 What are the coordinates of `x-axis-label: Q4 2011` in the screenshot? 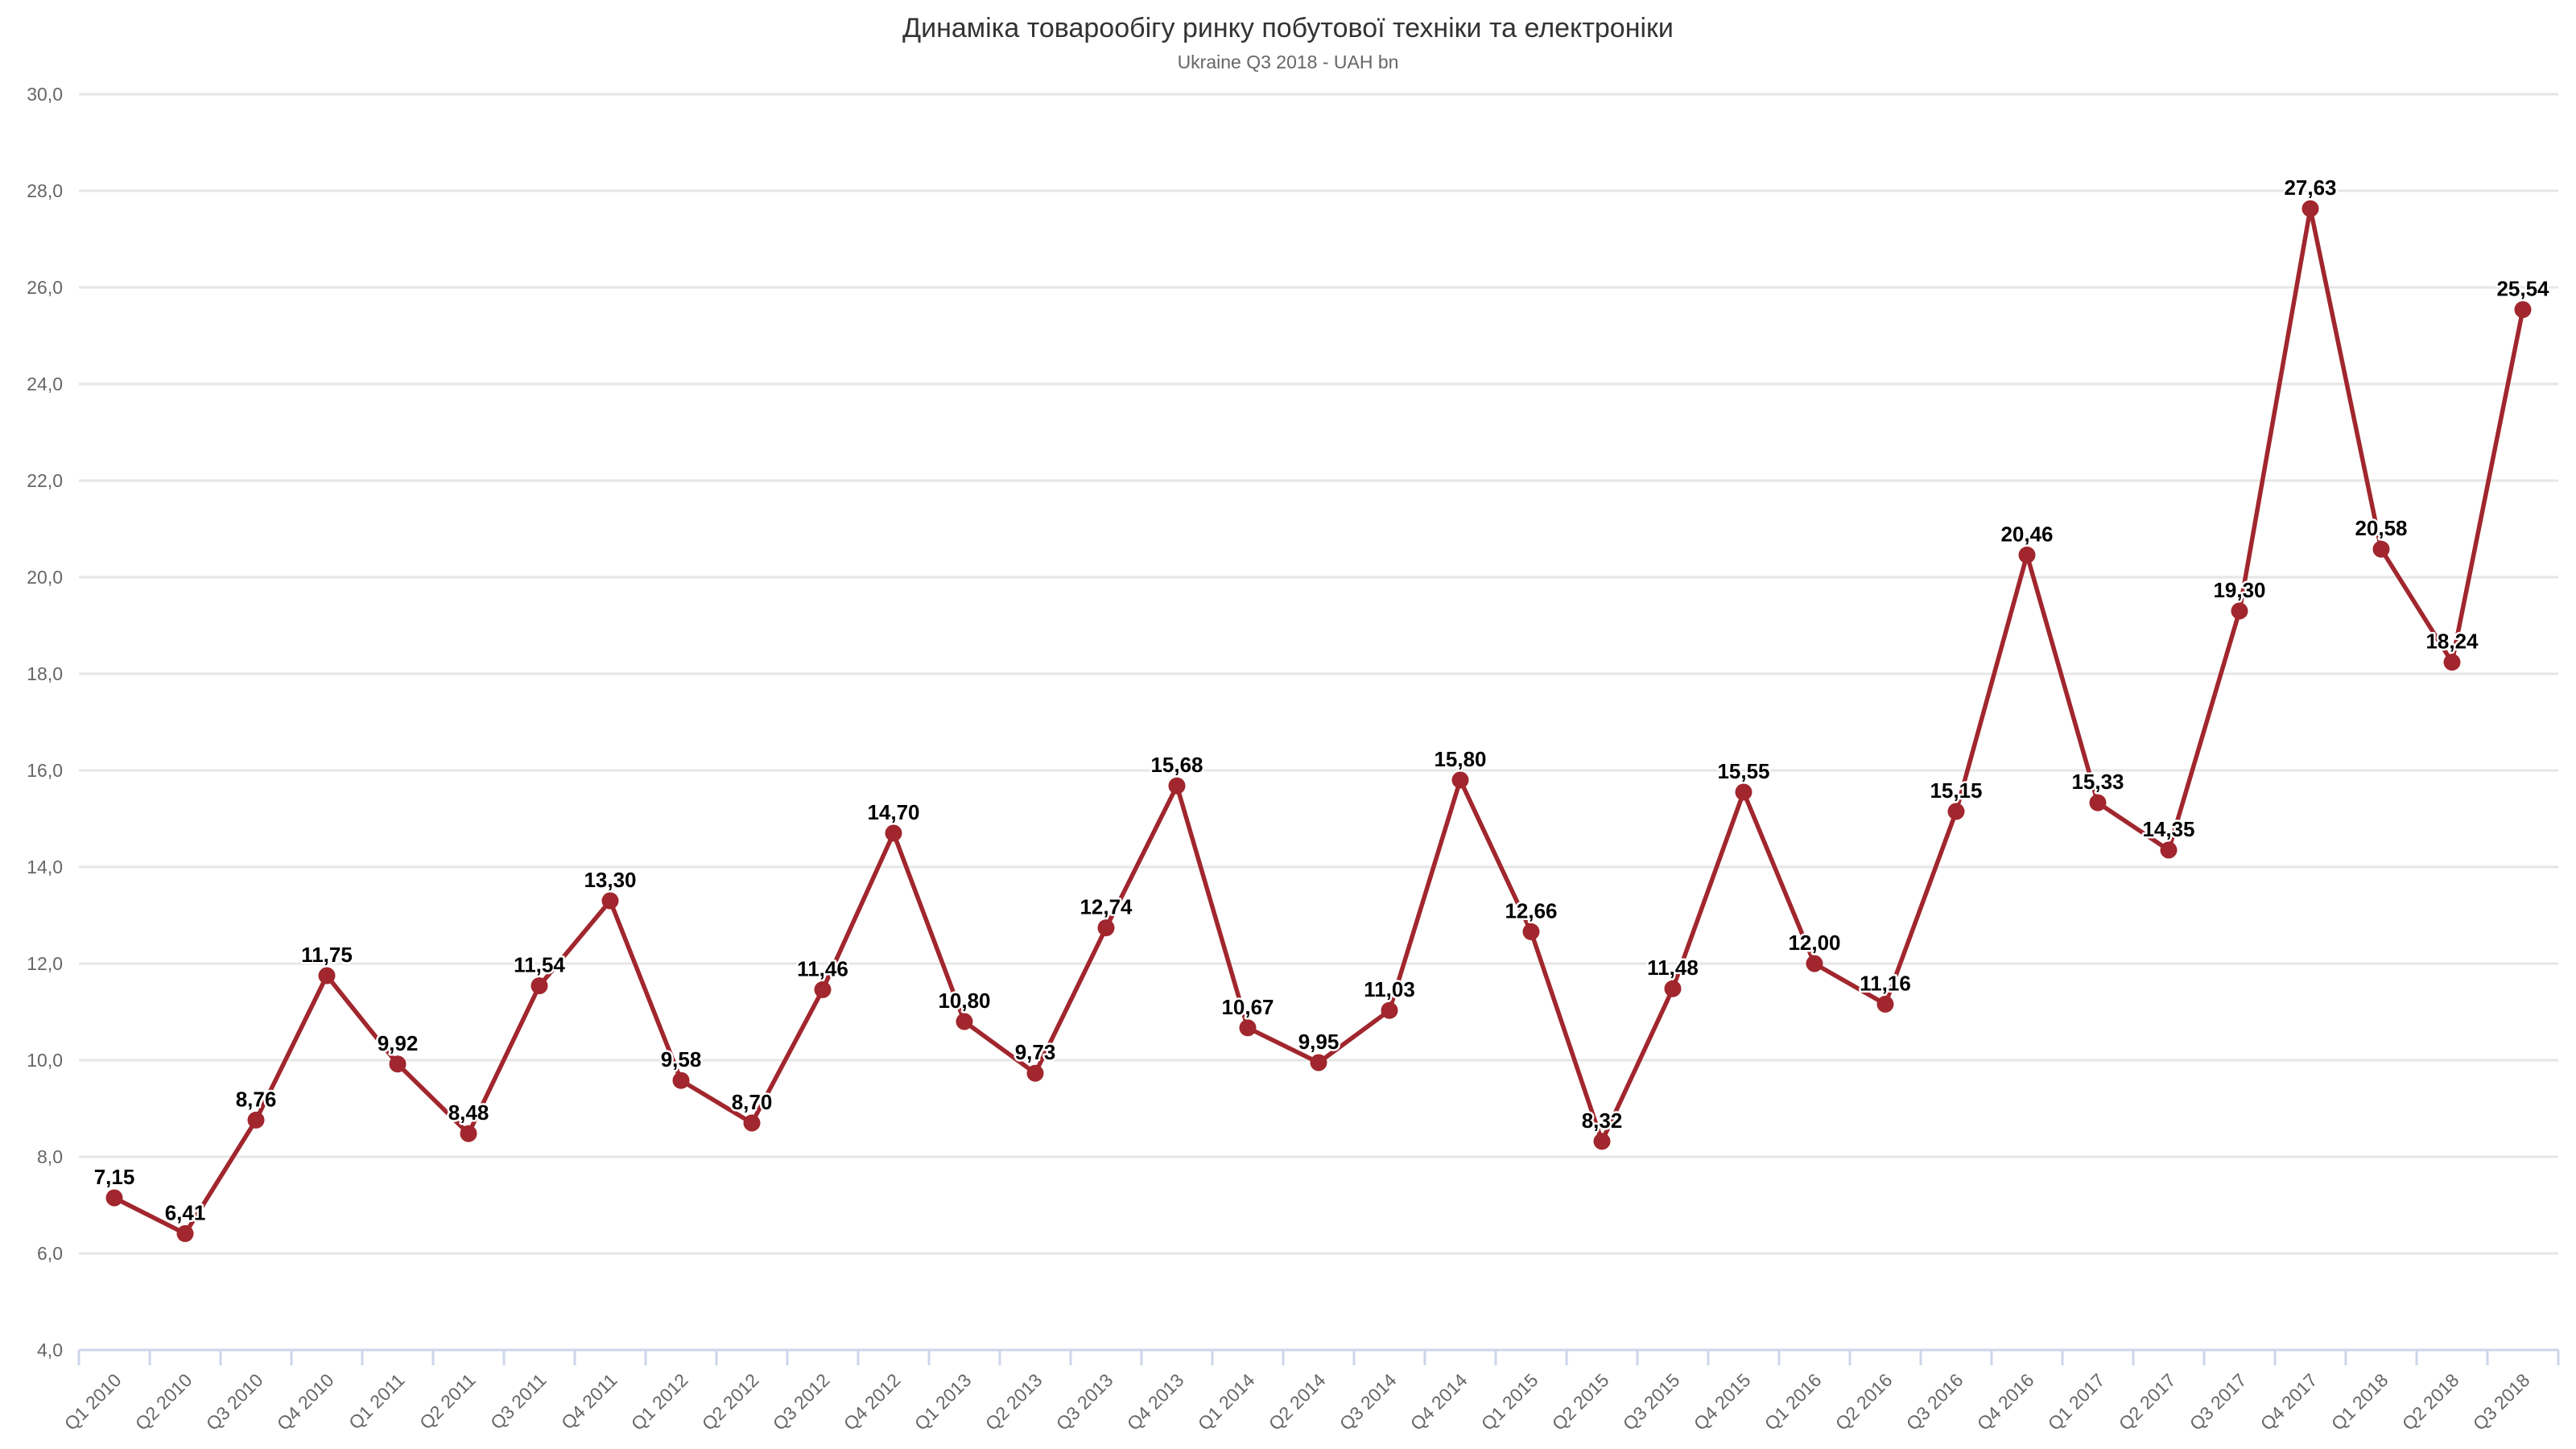 It's located at (589, 1401).